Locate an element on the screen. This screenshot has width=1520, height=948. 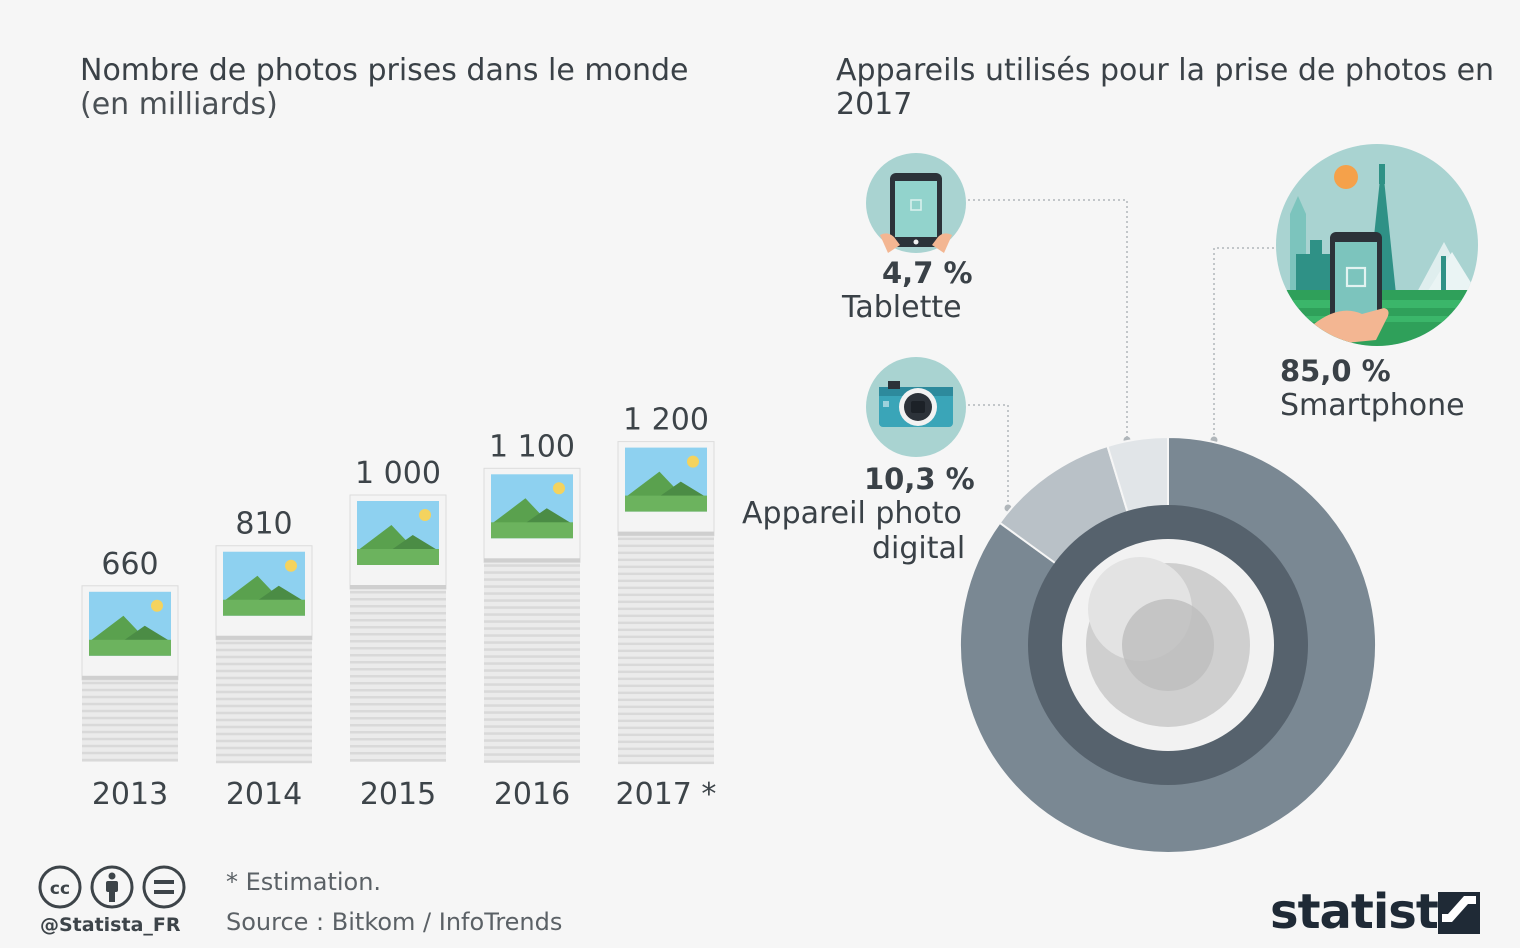
statista-logo-text: statista is located at coordinates (1370, 912).